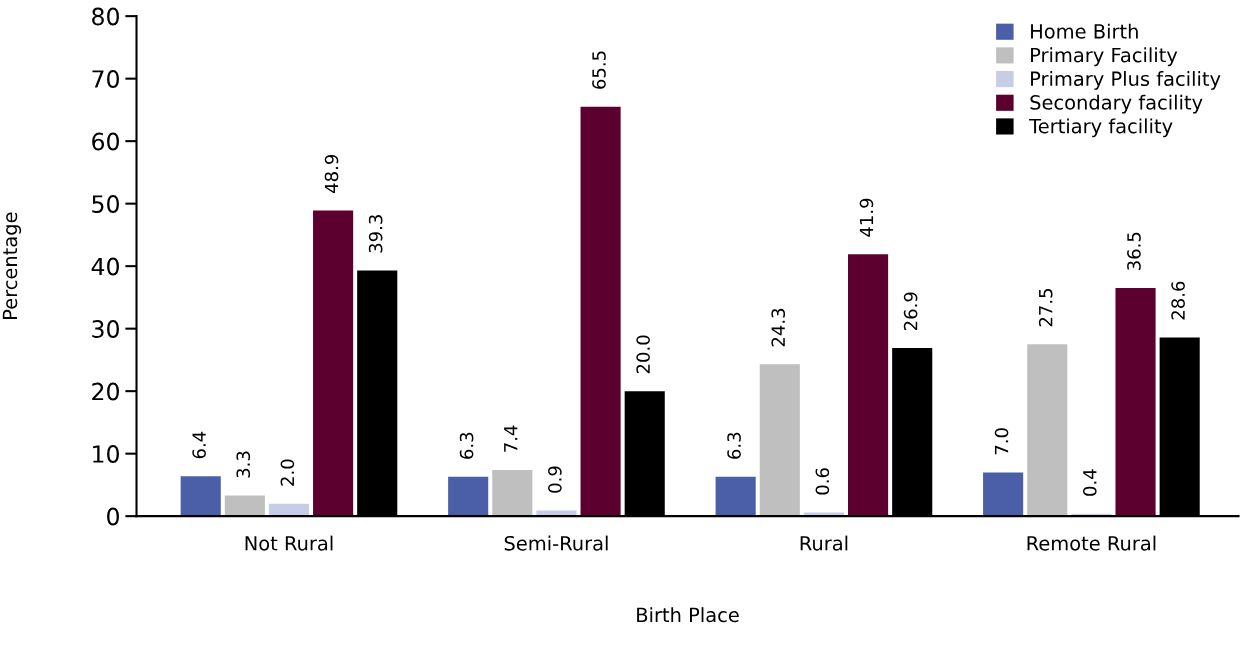  What do you see at coordinates (105, 204) in the screenshot?
I see `y-tick-label: 50` at bounding box center [105, 204].